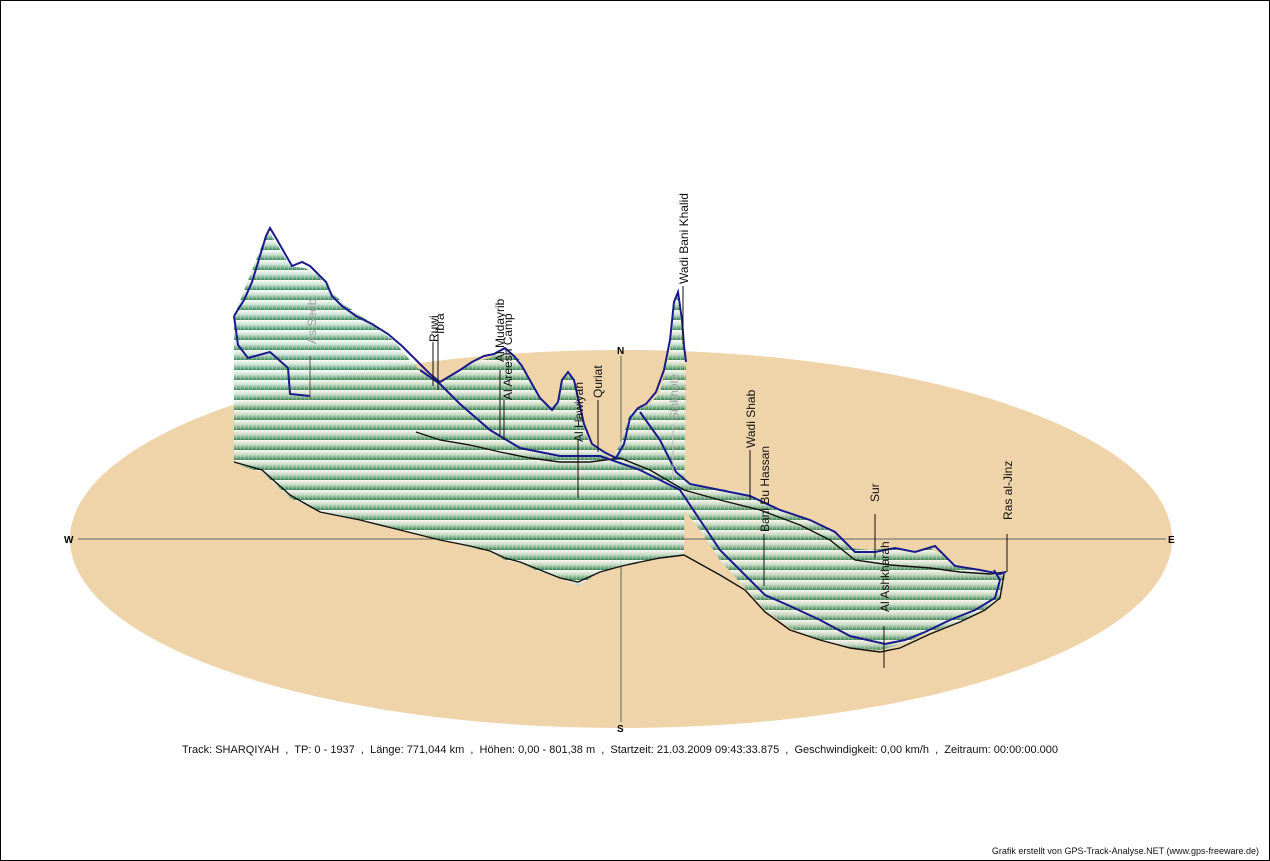  I want to click on place-marker: Bani Bu Hassan, so click(765, 516).